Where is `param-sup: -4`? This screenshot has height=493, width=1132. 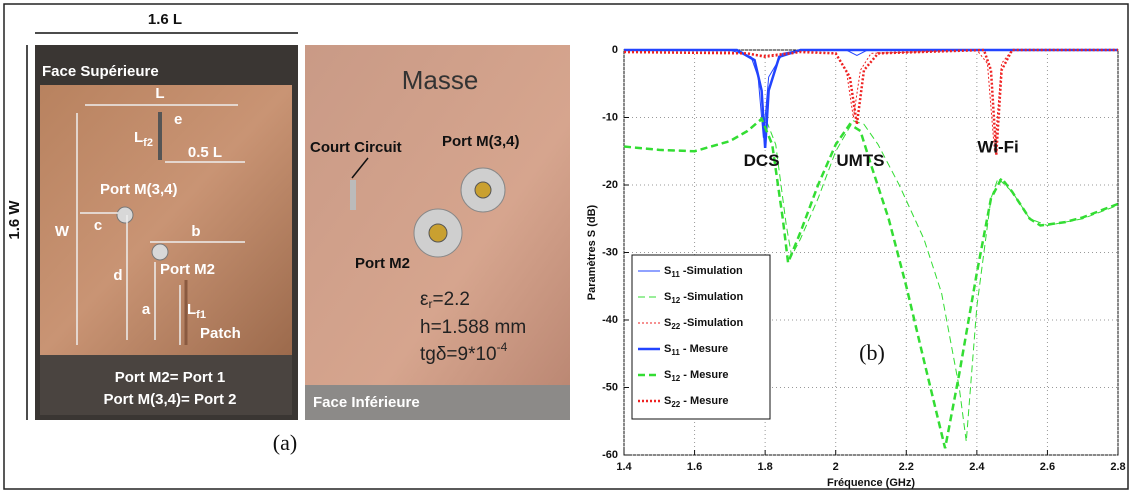 param-sup: -4 is located at coordinates (502, 347).